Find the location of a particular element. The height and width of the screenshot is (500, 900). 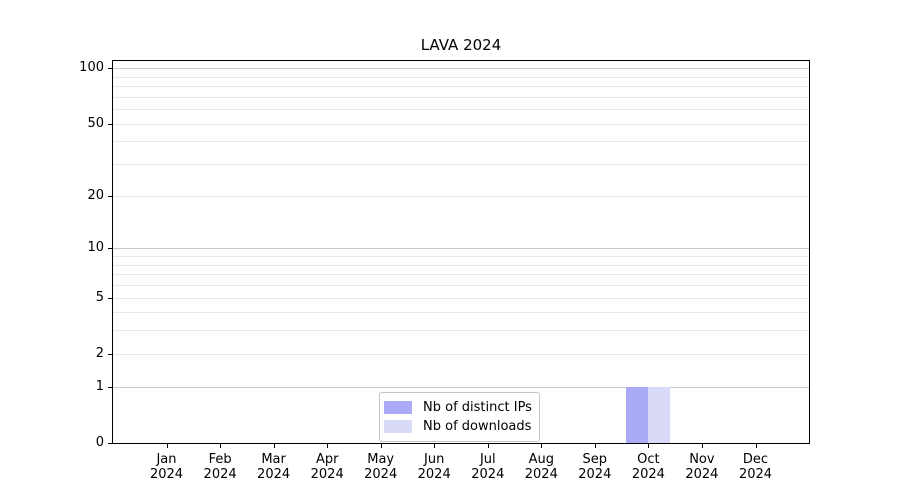

x-tick-label-jul-2024: Jul 2024 is located at coordinates (488, 467).